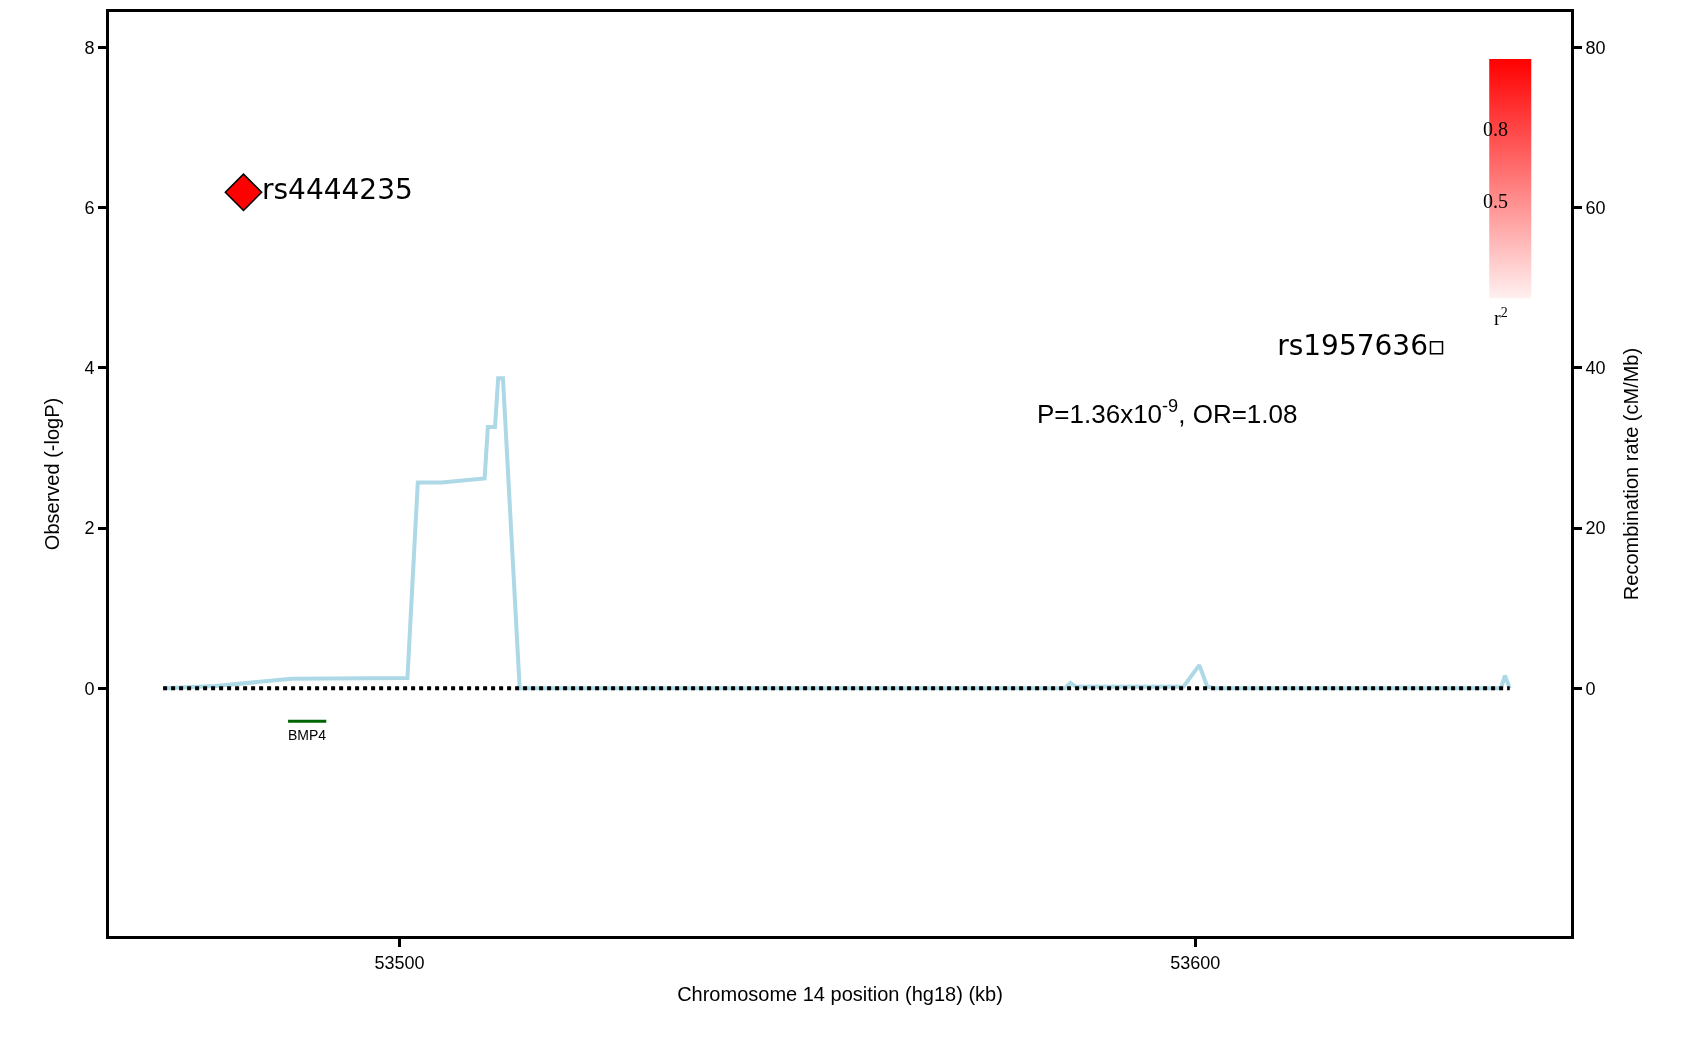 The width and height of the screenshot is (1687, 1043). Describe the element at coordinates (1495, 201) in the screenshot. I see `annotation: 0.5` at that location.